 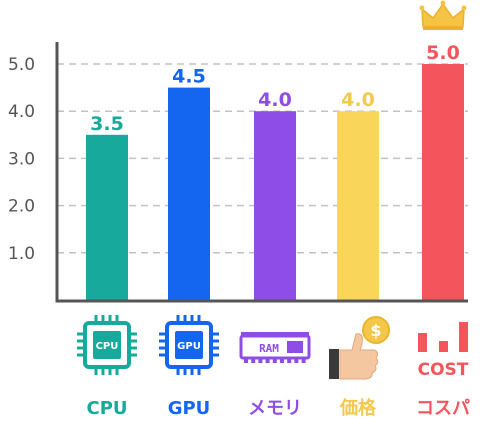 I want to click on gpu-chip-icon: GPU, so click(x=189, y=345).